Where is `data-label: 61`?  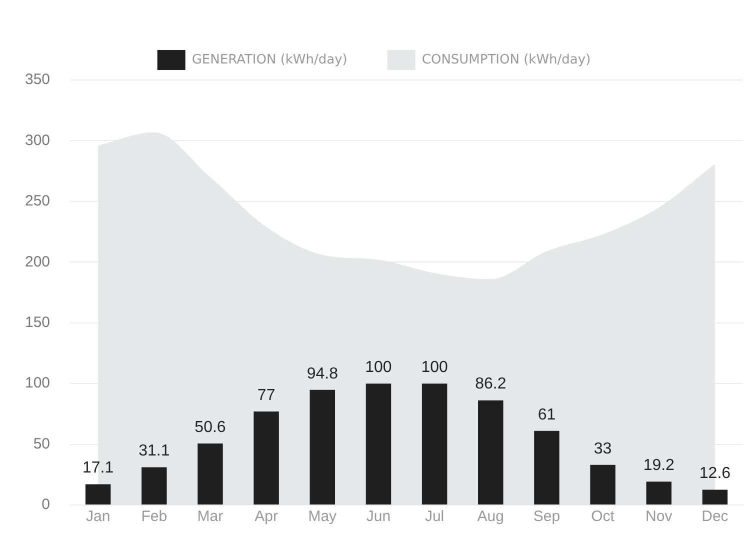 data-label: 61 is located at coordinates (547, 415).